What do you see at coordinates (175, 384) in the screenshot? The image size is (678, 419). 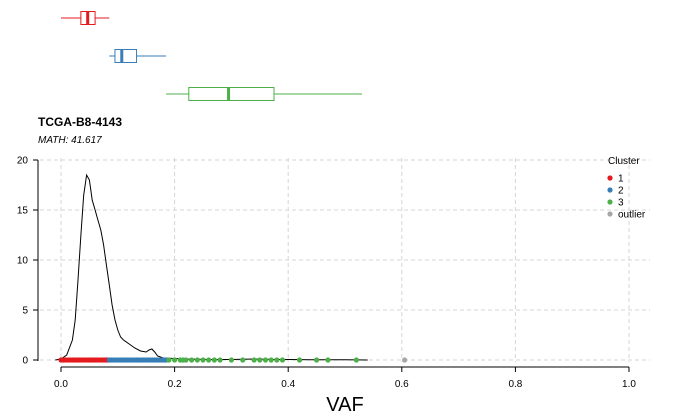 I see `x-tick-label: 0.2` at bounding box center [175, 384].